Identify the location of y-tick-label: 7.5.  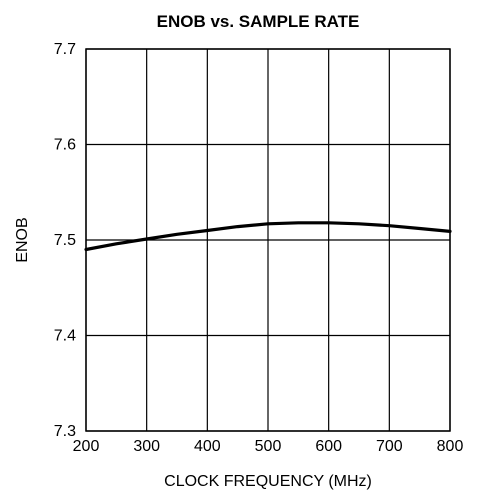
(65, 240).